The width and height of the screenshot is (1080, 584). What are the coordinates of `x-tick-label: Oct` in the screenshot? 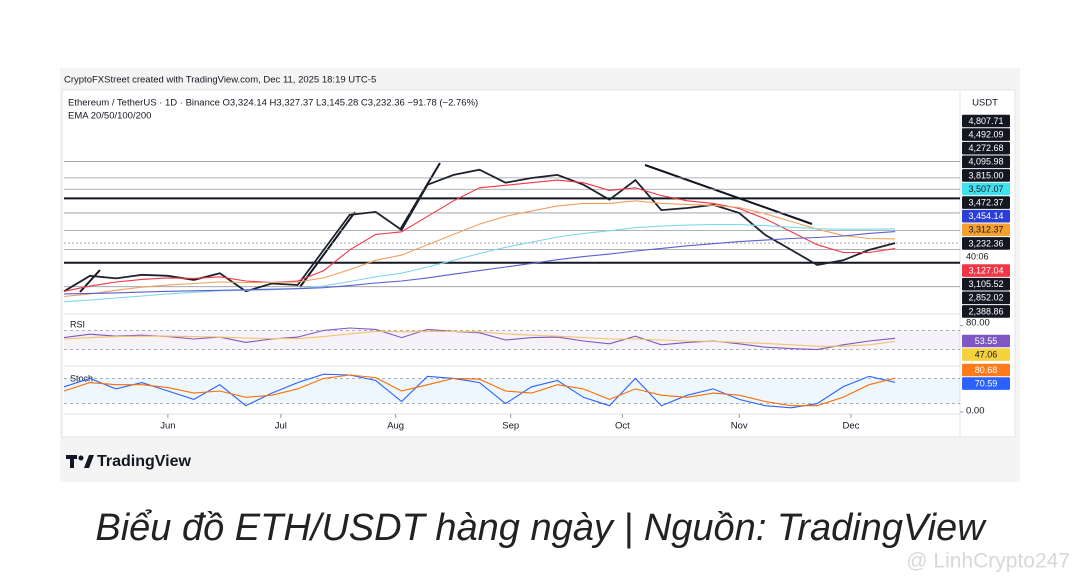 It's located at (622, 426).